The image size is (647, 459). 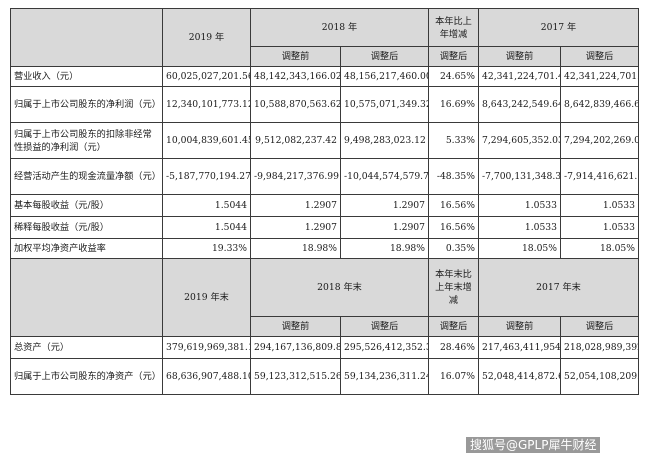 What do you see at coordinates (533, 445) in the screenshot?
I see `watermark-text: 搜狐号@GPLP犀牛财经` at bounding box center [533, 445].